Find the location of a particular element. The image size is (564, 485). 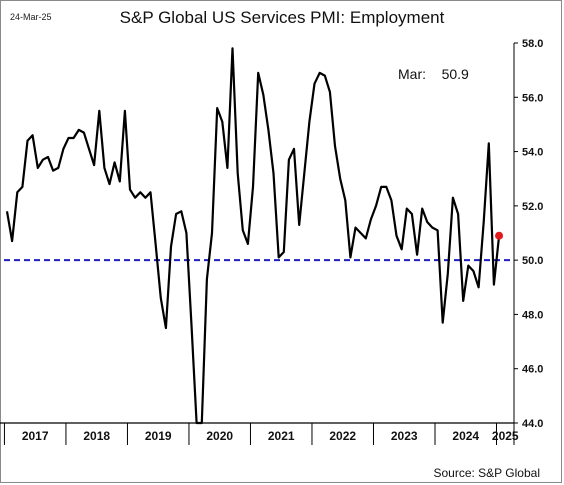

x-axis: 2017 2018 2019 2020 2021 2022 2023 2024 2025 is located at coordinates (259, 433).